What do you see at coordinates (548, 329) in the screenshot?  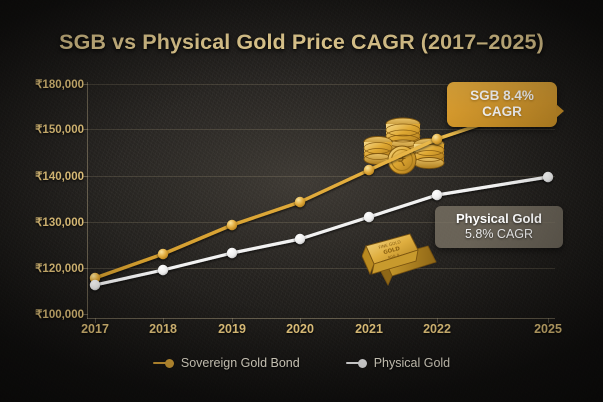 I see `x-axis-label: 2025` at bounding box center [548, 329].